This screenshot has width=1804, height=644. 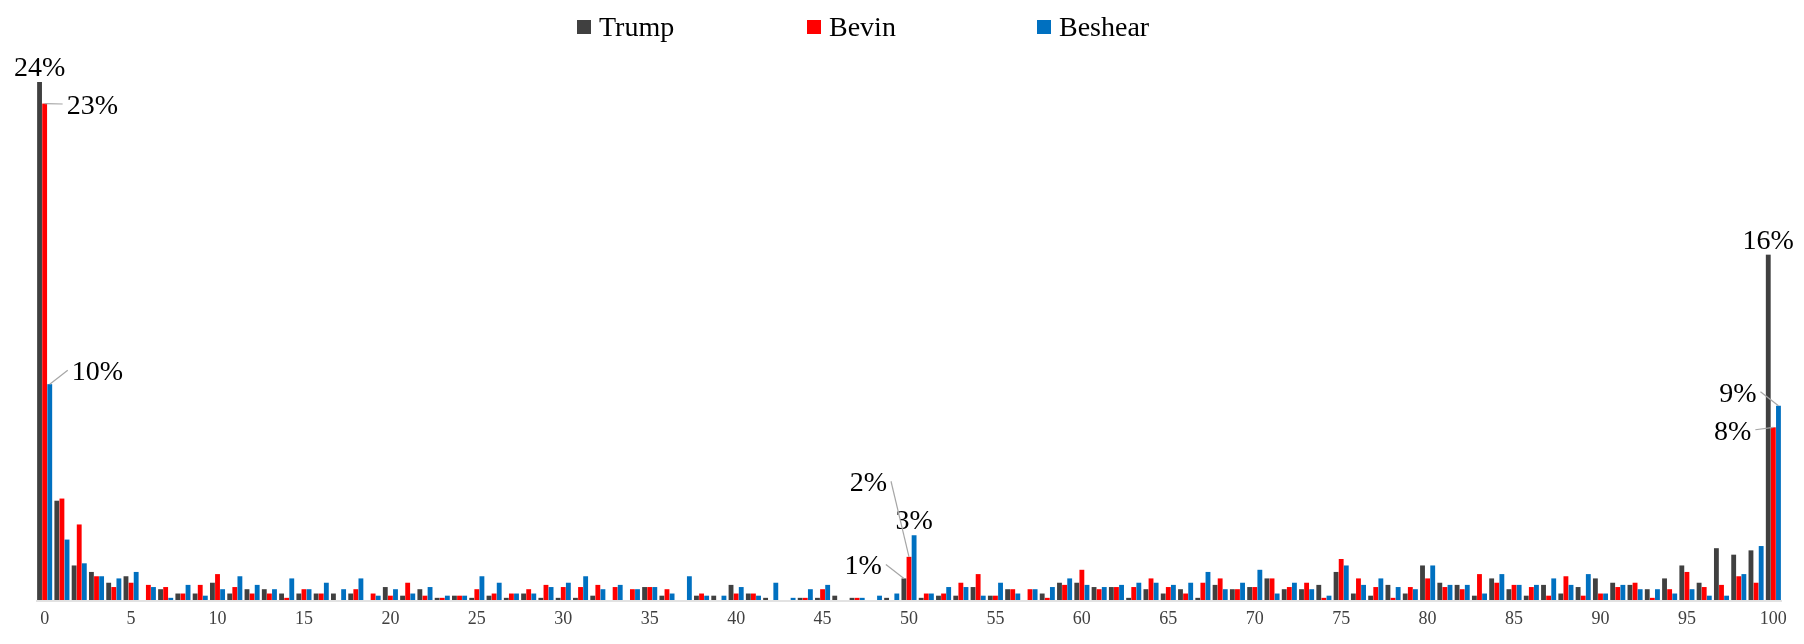 What do you see at coordinates (1104, 26) in the screenshot?
I see `legend-label: Beshear` at bounding box center [1104, 26].